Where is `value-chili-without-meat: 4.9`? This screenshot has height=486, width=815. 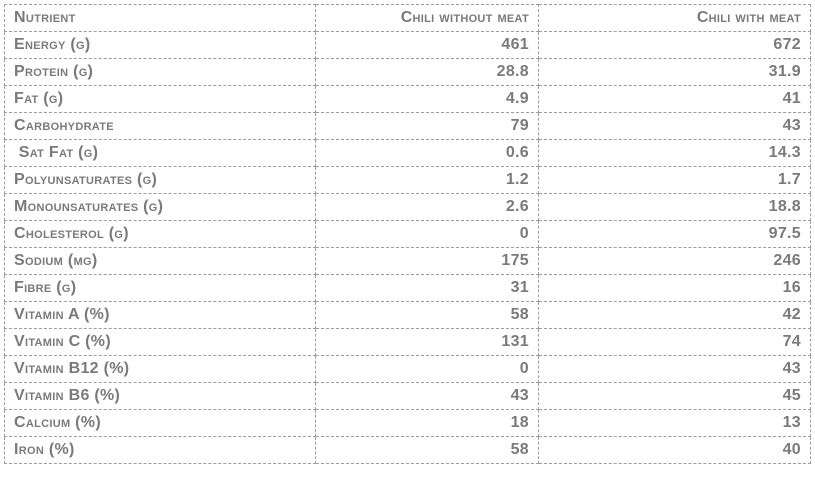
value-chili-without-meat: 4.9 is located at coordinates (427, 99).